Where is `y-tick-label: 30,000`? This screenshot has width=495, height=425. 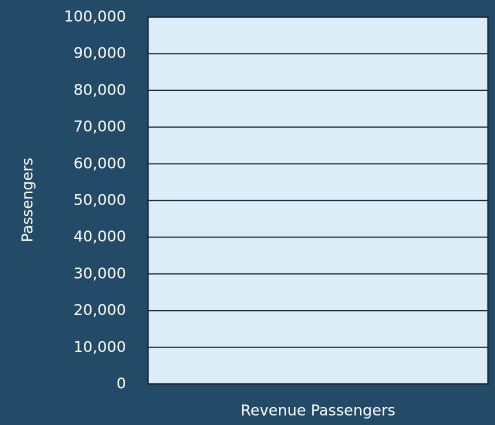 y-tick-label: 30,000 is located at coordinates (100, 273).